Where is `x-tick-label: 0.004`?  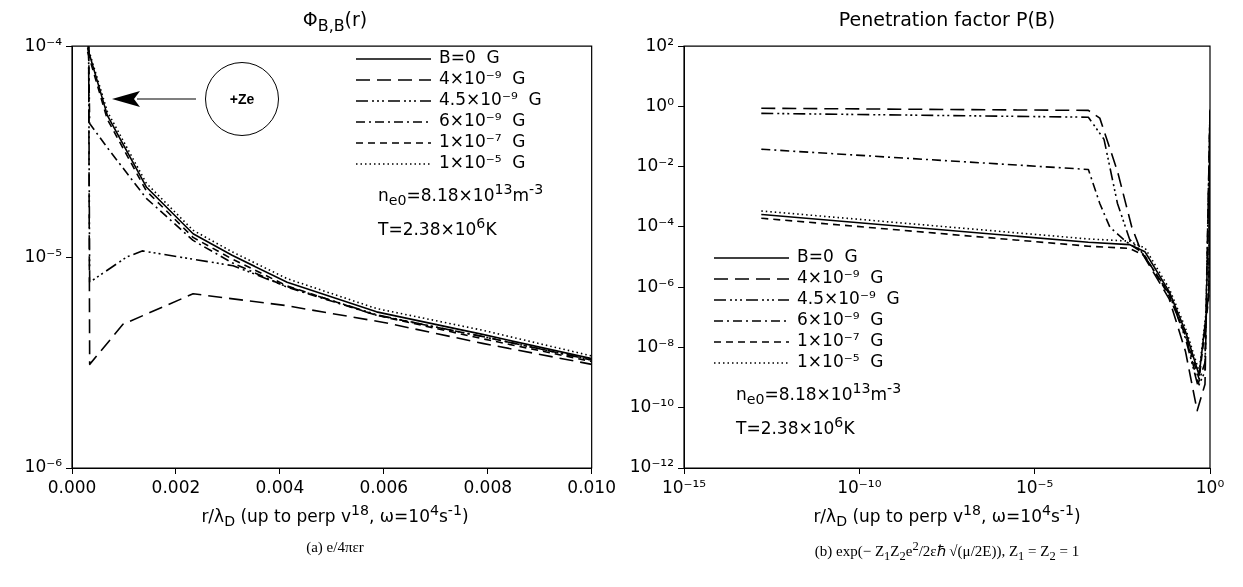
x-tick-label: 0.004 is located at coordinates (280, 486).